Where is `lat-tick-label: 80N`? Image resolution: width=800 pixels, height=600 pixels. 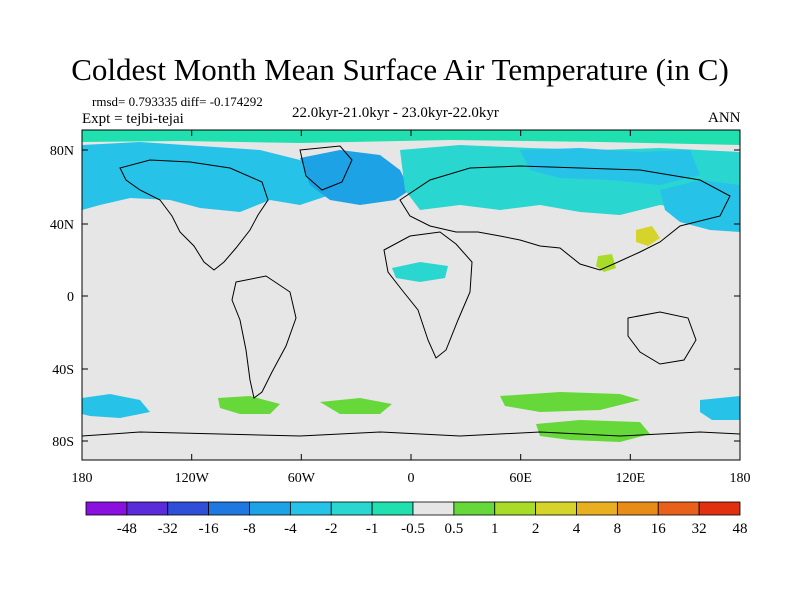 lat-tick-label: 80N is located at coordinates (62, 151).